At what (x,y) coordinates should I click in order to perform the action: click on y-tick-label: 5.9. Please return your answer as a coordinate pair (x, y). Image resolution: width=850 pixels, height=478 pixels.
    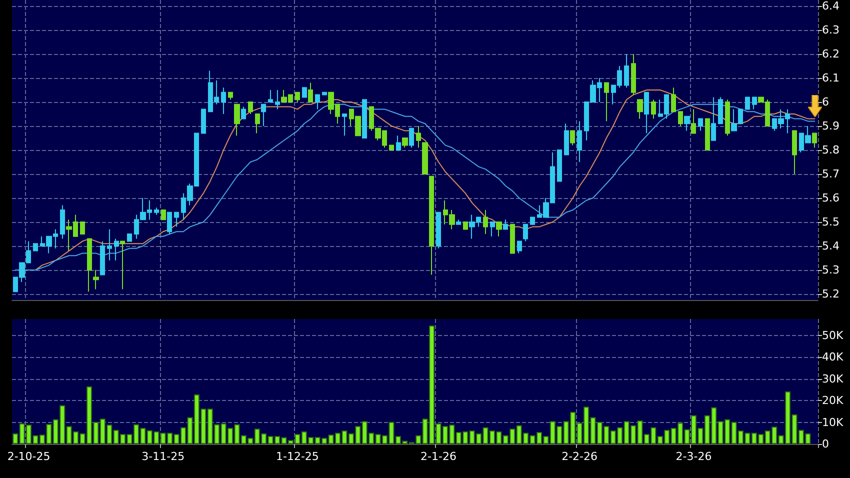
    Looking at the image, I should click on (831, 126).